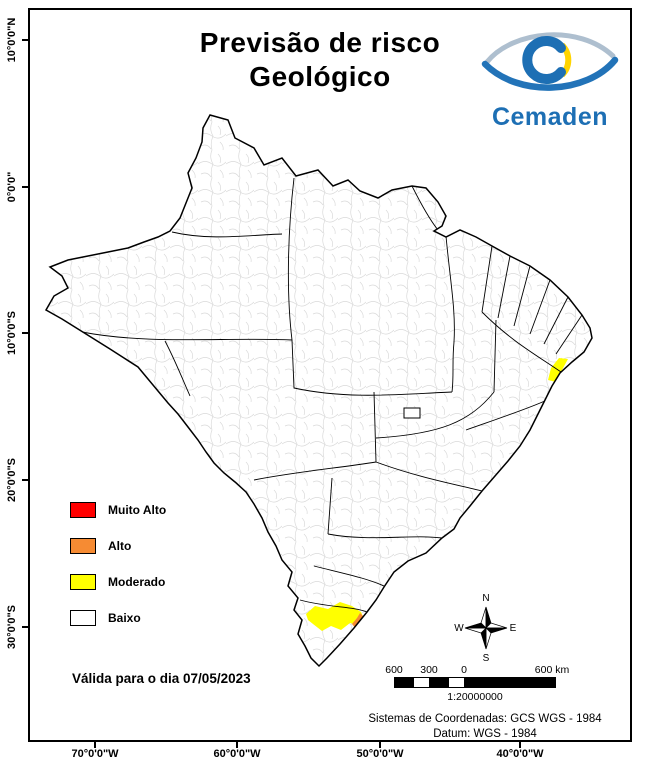  I want to click on distrito-federal-outline, so click(412, 413).